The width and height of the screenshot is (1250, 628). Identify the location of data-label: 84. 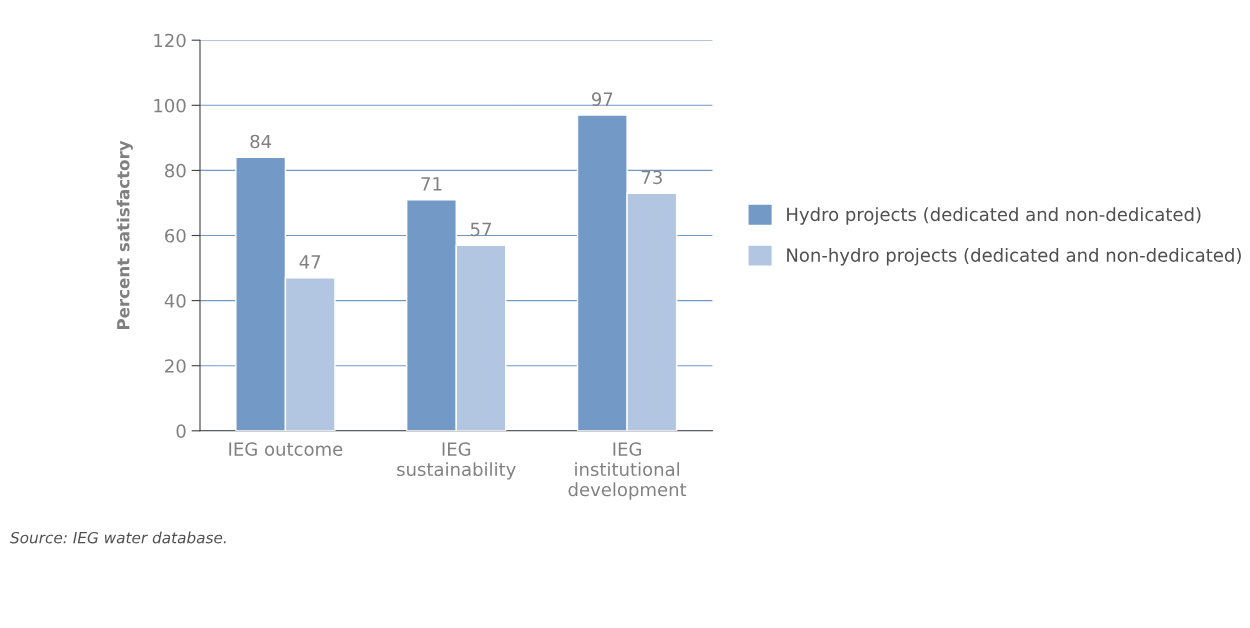
(261, 141).